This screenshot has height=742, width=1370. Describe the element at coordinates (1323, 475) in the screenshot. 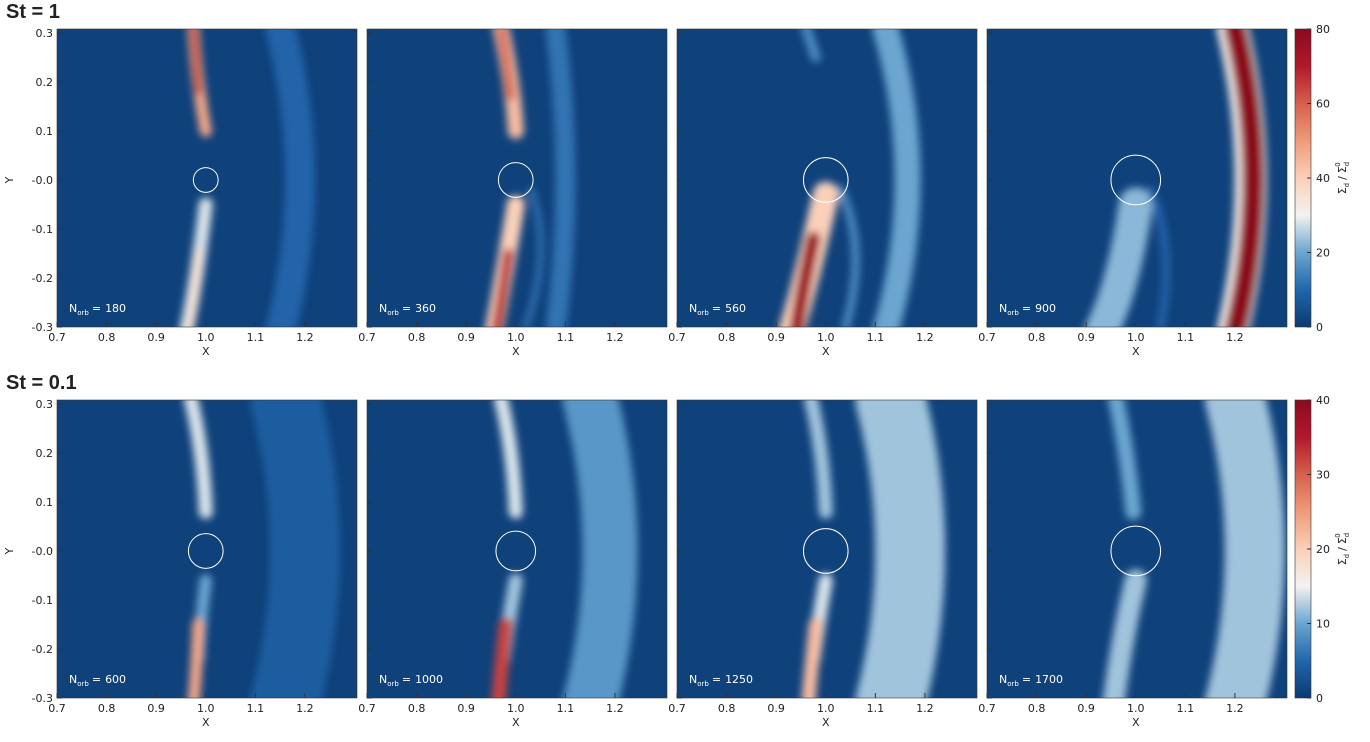

I see `colorbar-tick-label: 30` at that location.